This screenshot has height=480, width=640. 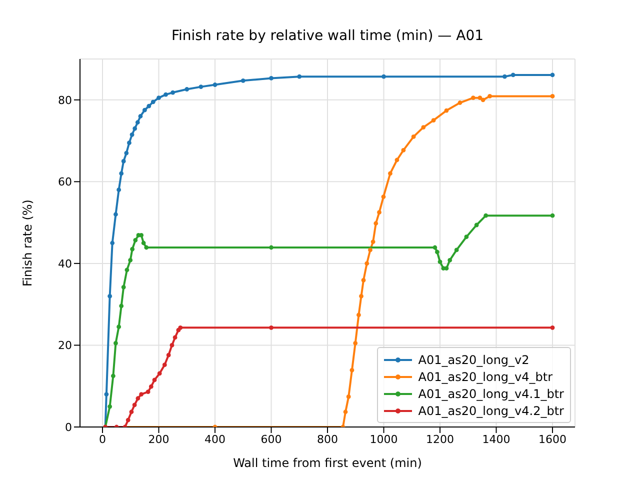 What do you see at coordinates (159, 439) in the screenshot?
I see `x-tick-label: 200` at bounding box center [159, 439].